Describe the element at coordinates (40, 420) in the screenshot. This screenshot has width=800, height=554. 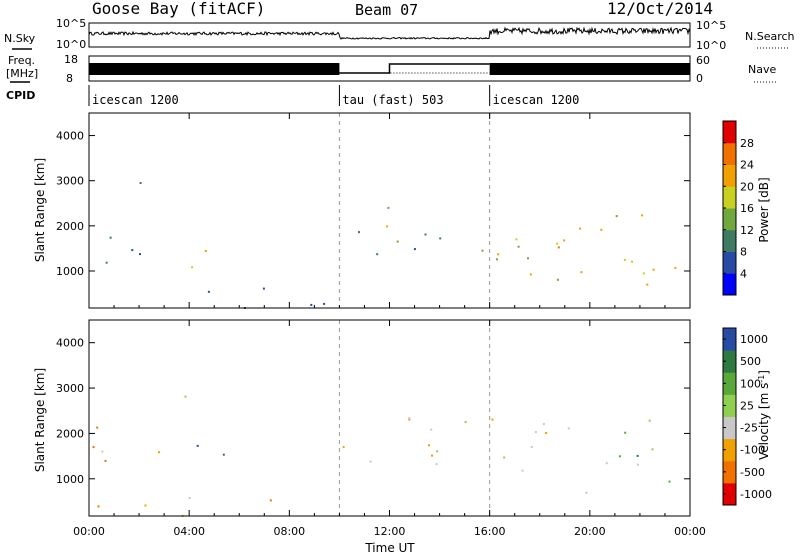
I see `velocity-ylabel: Slant Range [km]` at that location.